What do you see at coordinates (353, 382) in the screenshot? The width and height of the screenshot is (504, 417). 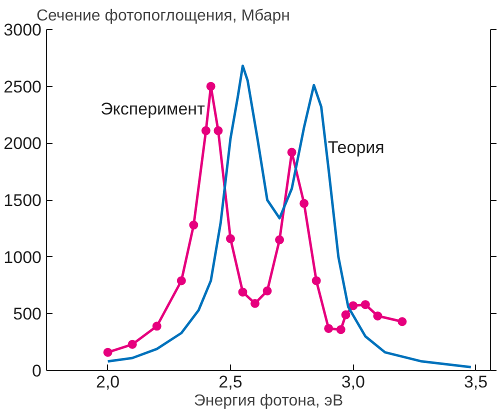 I see `x-tick-label: 3,0` at bounding box center [353, 382].